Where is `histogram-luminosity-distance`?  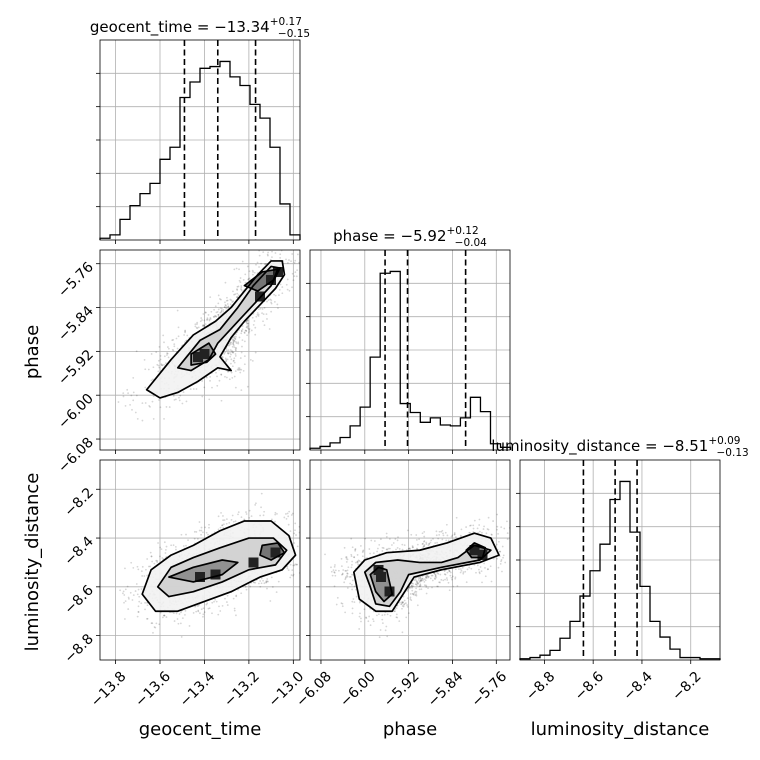 histogram-luminosity-distance is located at coordinates (620, 570).